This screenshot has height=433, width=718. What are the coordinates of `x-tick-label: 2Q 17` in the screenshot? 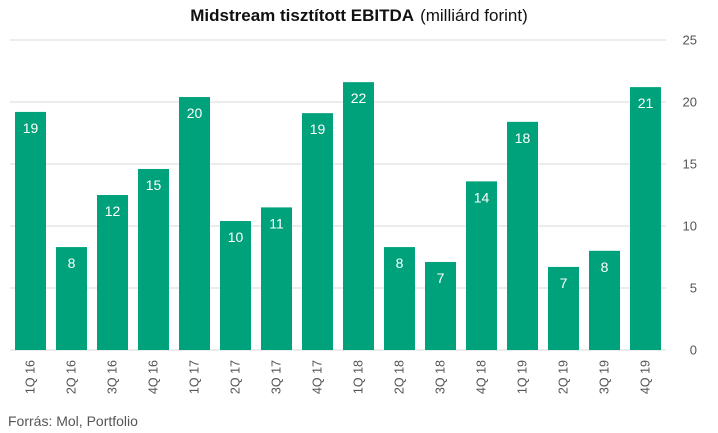 It's located at (236, 377).